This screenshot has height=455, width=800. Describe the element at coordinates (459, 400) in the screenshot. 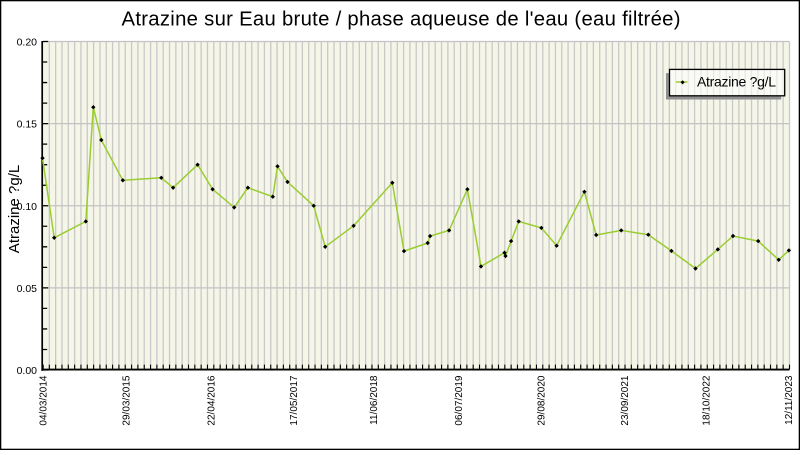

I see `svg-text: 06/07/2019` at that location.